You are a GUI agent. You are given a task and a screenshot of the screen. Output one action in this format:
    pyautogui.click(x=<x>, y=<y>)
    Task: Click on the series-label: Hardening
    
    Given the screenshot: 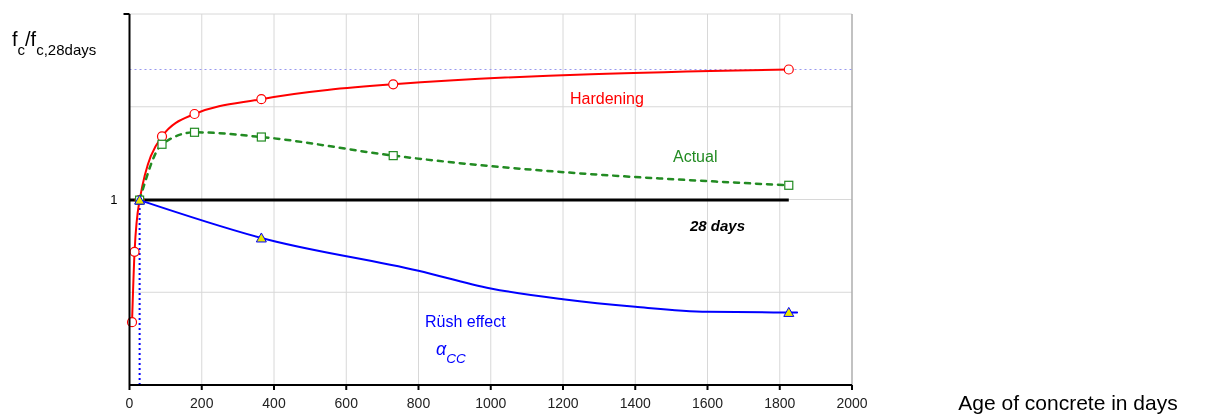 What is the action you would take?
    pyautogui.click(x=607, y=98)
    